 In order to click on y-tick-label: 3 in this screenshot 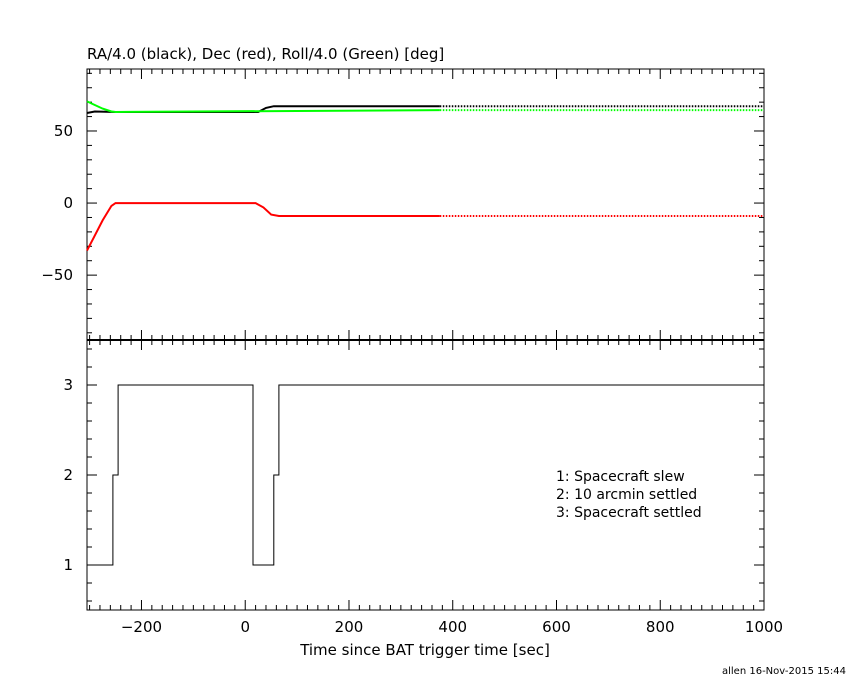, I will do `click(68, 385)`.